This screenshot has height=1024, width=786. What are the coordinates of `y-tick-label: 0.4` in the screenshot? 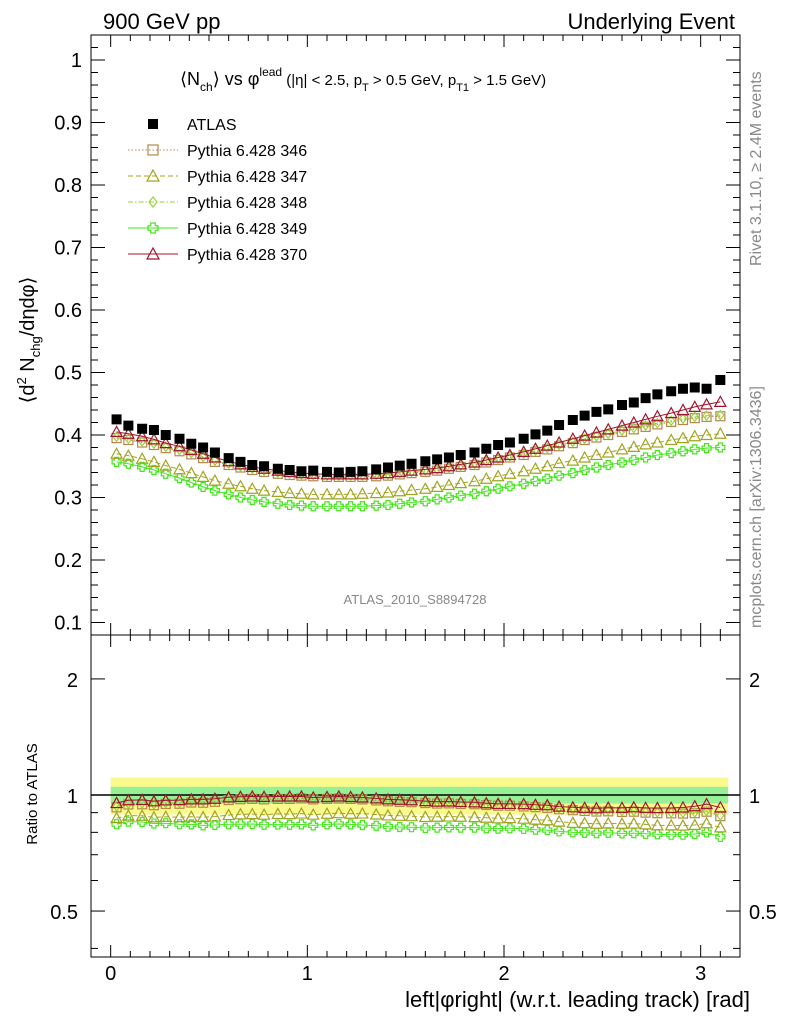 It's located at (68, 436).